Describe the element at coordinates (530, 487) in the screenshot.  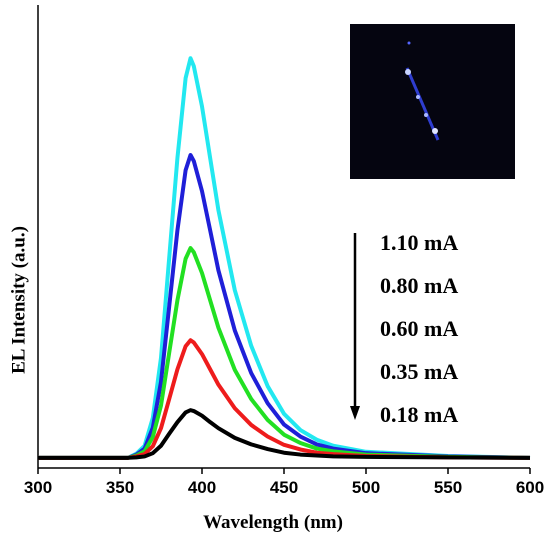
I see `x-tick-label: 600` at that location.